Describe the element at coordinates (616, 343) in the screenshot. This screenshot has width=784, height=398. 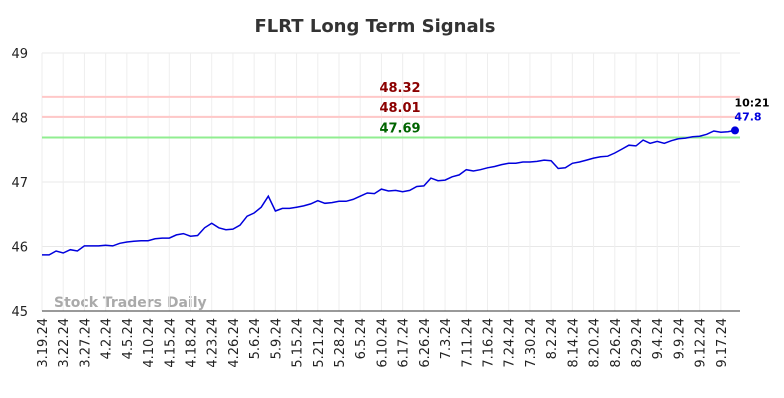
I see `x-tick-label: 8.26.24` at that location.